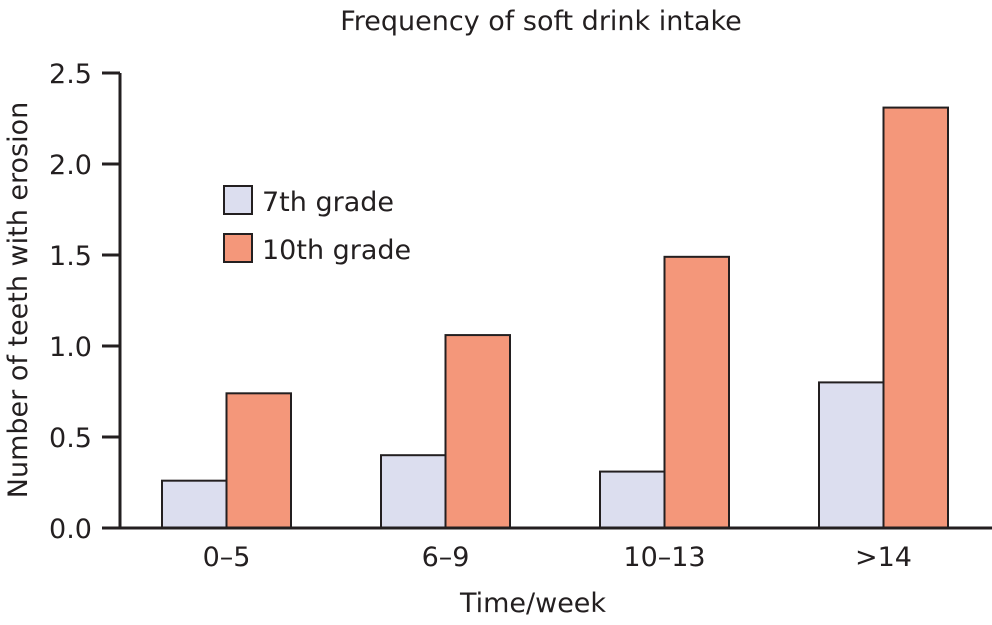  What do you see at coordinates (70, 347) in the screenshot?
I see `y-tick-label: 1.0` at bounding box center [70, 347].